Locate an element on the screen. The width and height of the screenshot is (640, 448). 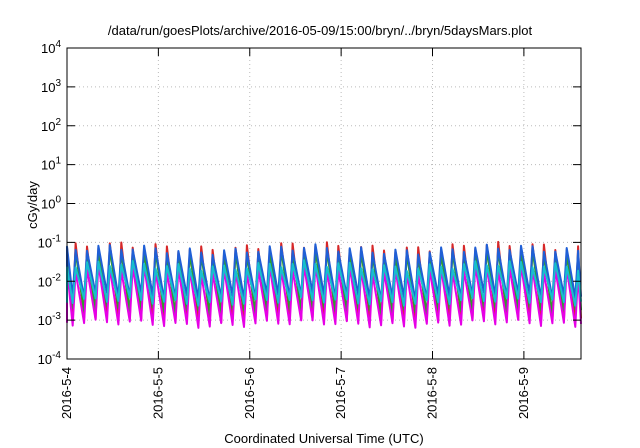
series-line is located at coordinates (324, 283).